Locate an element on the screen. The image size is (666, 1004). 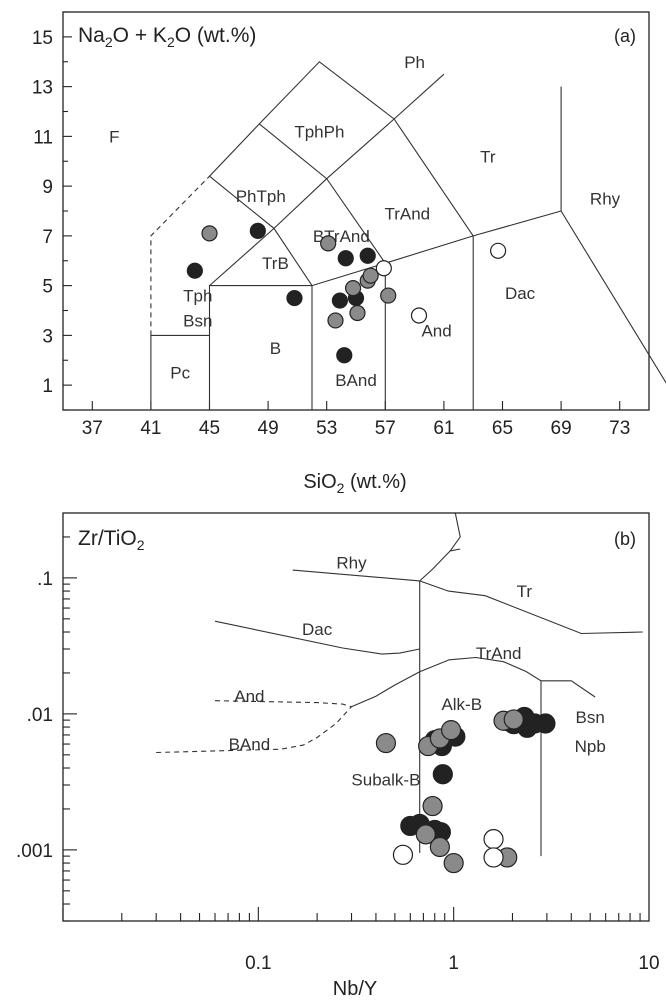
tas-title-sub-2b: 2 is located at coordinates (171, 42).